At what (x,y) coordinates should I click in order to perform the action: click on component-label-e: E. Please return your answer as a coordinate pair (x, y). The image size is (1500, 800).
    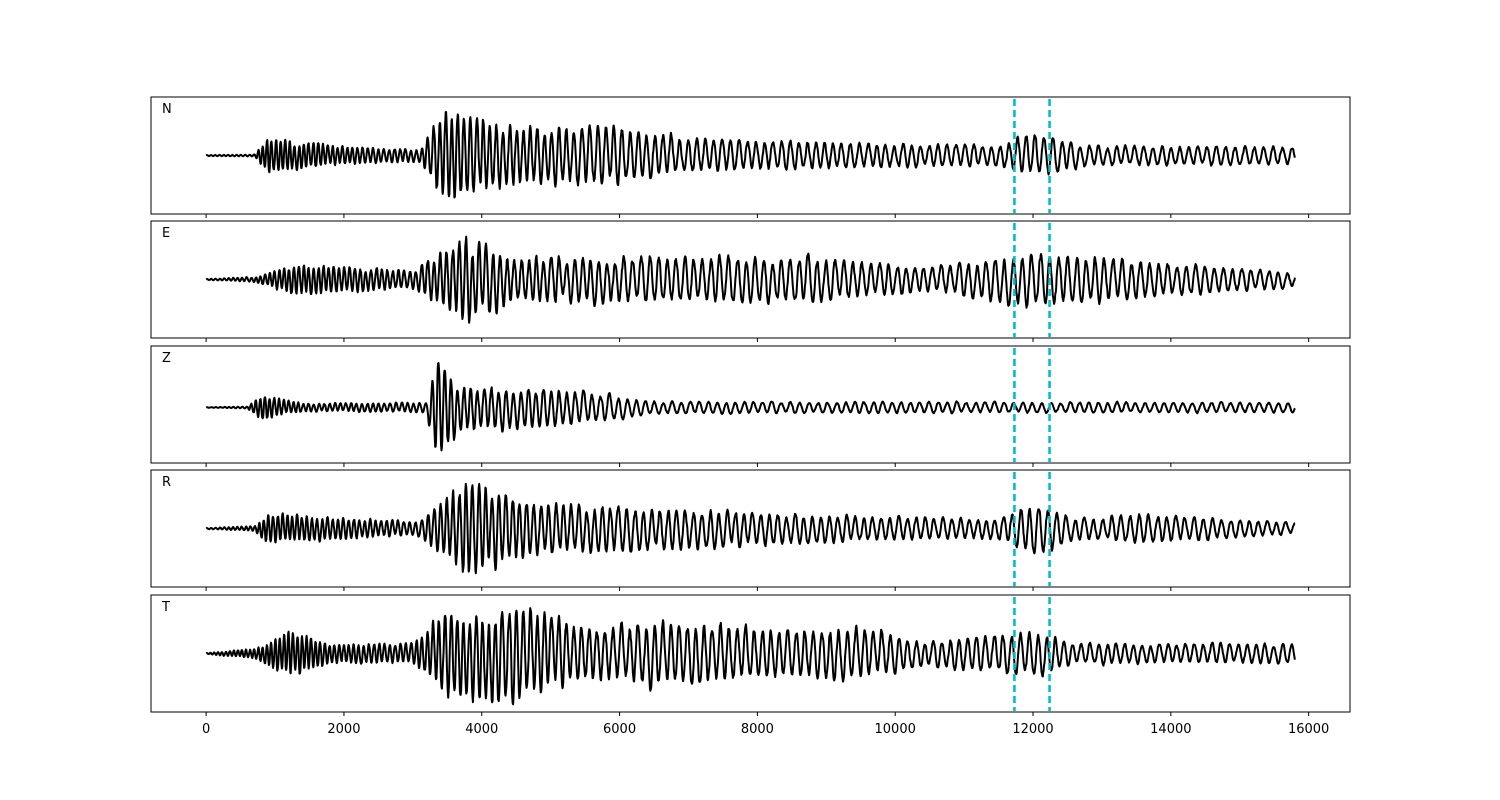
    Looking at the image, I should click on (166, 233).